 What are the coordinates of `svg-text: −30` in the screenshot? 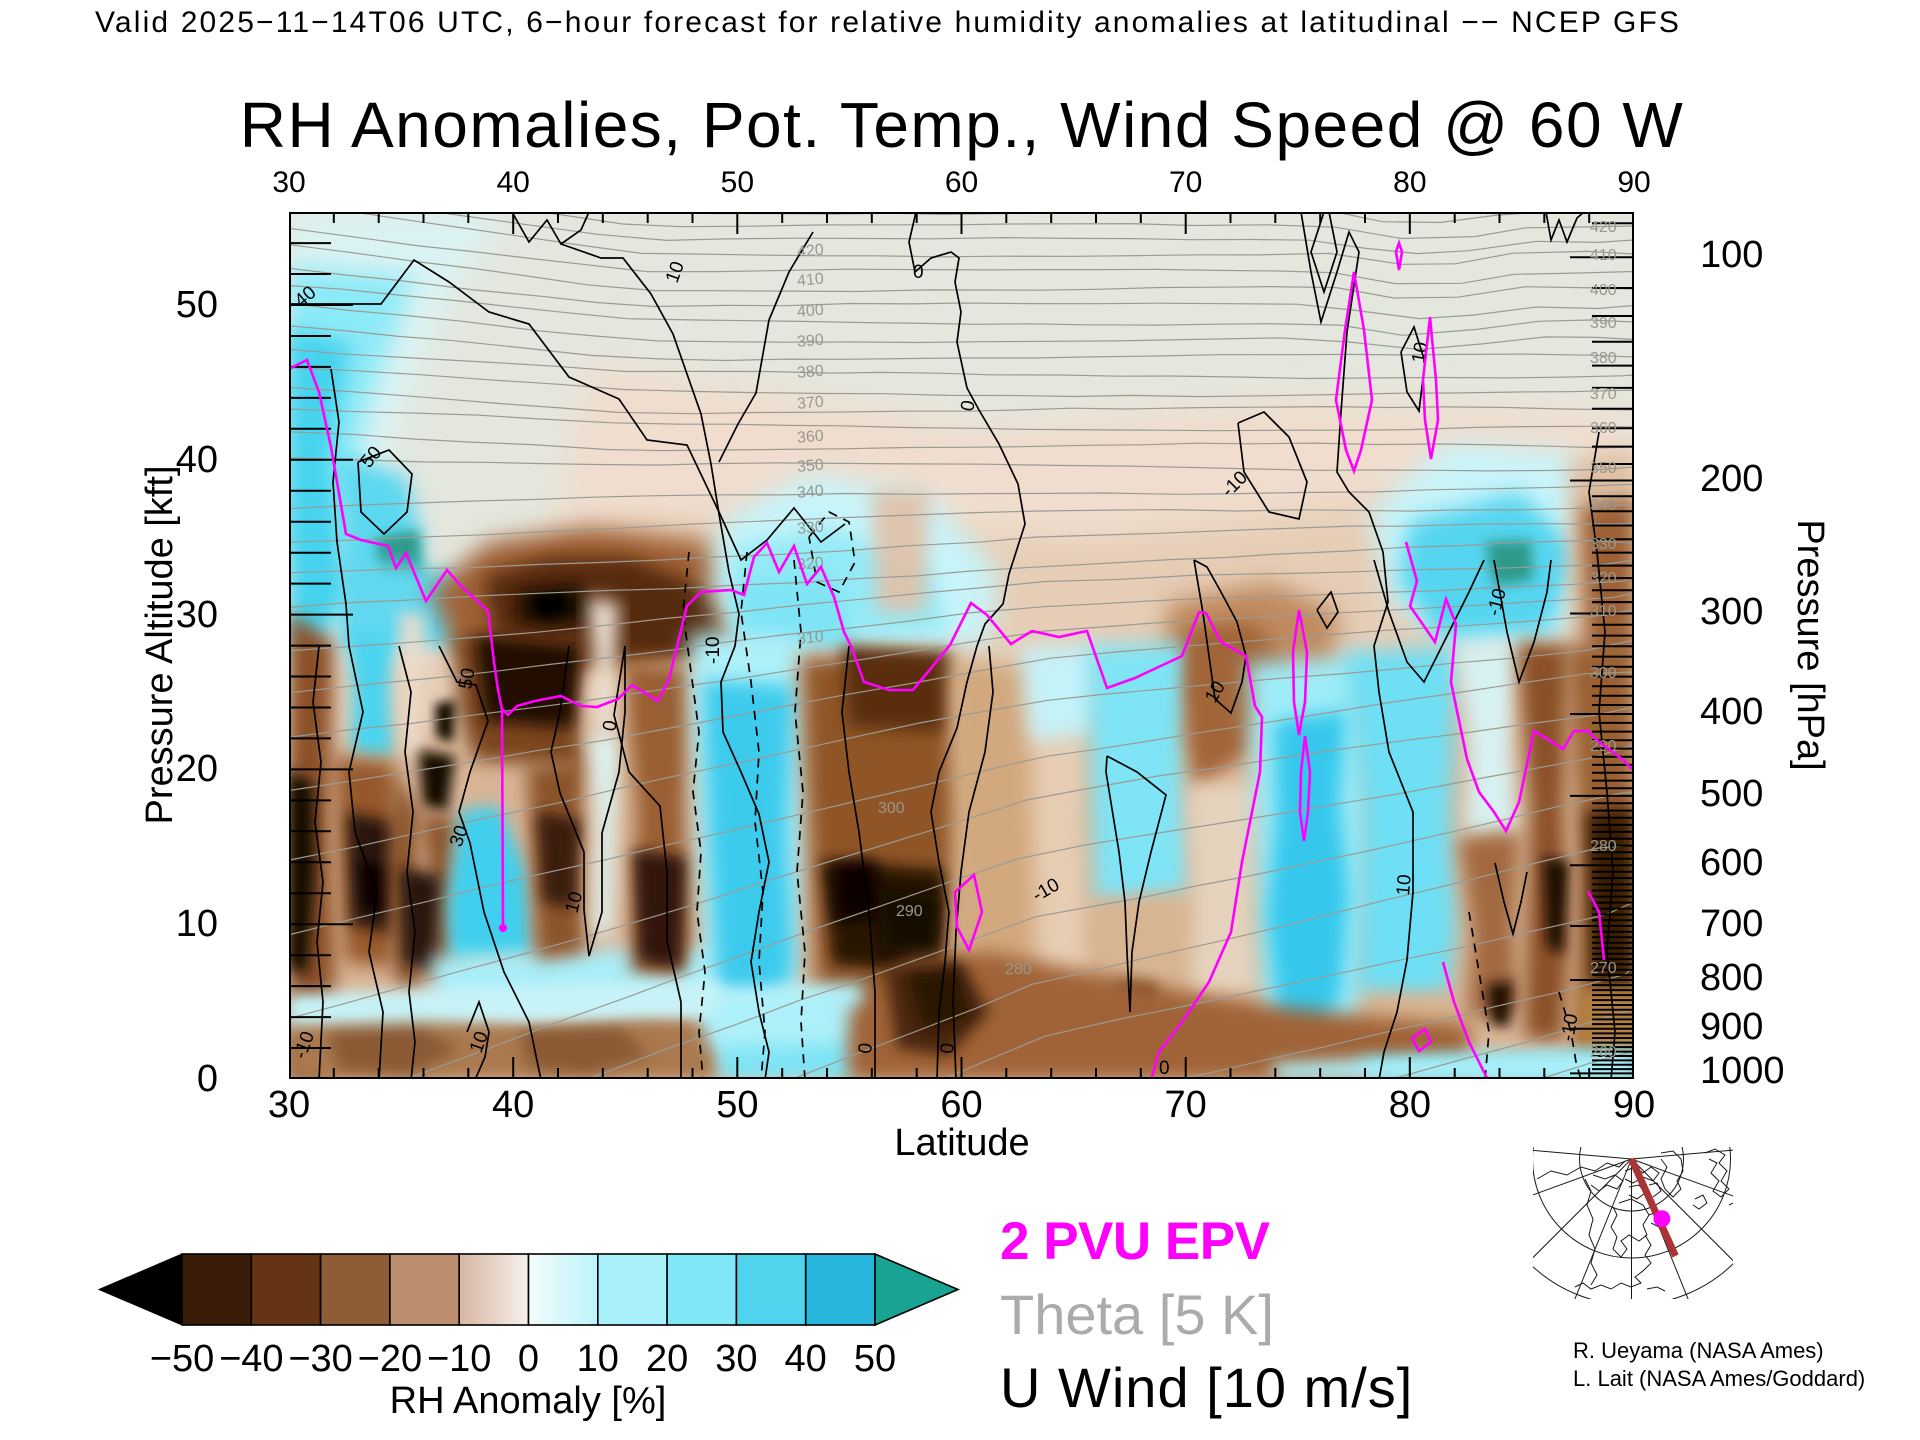 It's located at (320, 1359).